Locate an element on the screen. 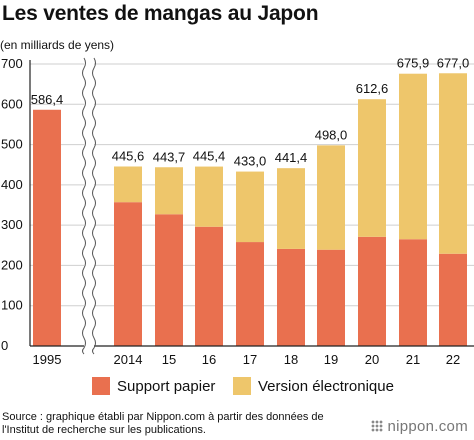 This screenshot has height=440, width=474. x-tick-label: 20 is located at coordinates (372, 359).